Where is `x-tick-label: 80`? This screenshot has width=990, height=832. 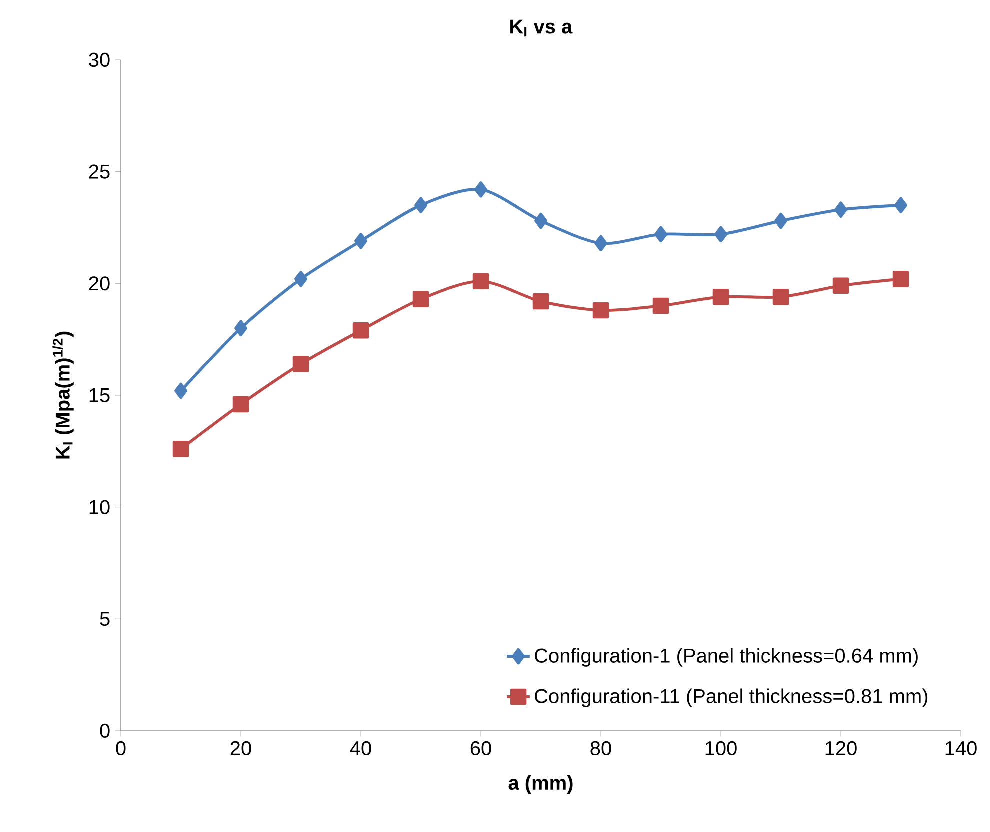
x-tick-label: 80 is located at coordinates (601, 748).